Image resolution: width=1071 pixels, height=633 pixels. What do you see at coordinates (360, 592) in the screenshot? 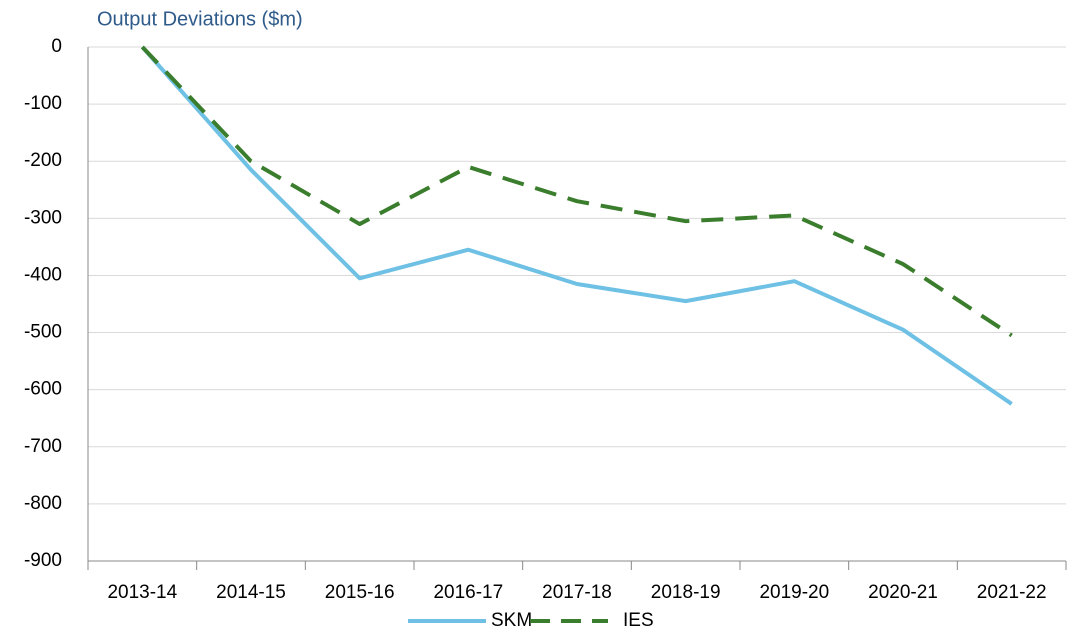
I see `x-tick-label: 2015-16` at bounding box center [360, 592].